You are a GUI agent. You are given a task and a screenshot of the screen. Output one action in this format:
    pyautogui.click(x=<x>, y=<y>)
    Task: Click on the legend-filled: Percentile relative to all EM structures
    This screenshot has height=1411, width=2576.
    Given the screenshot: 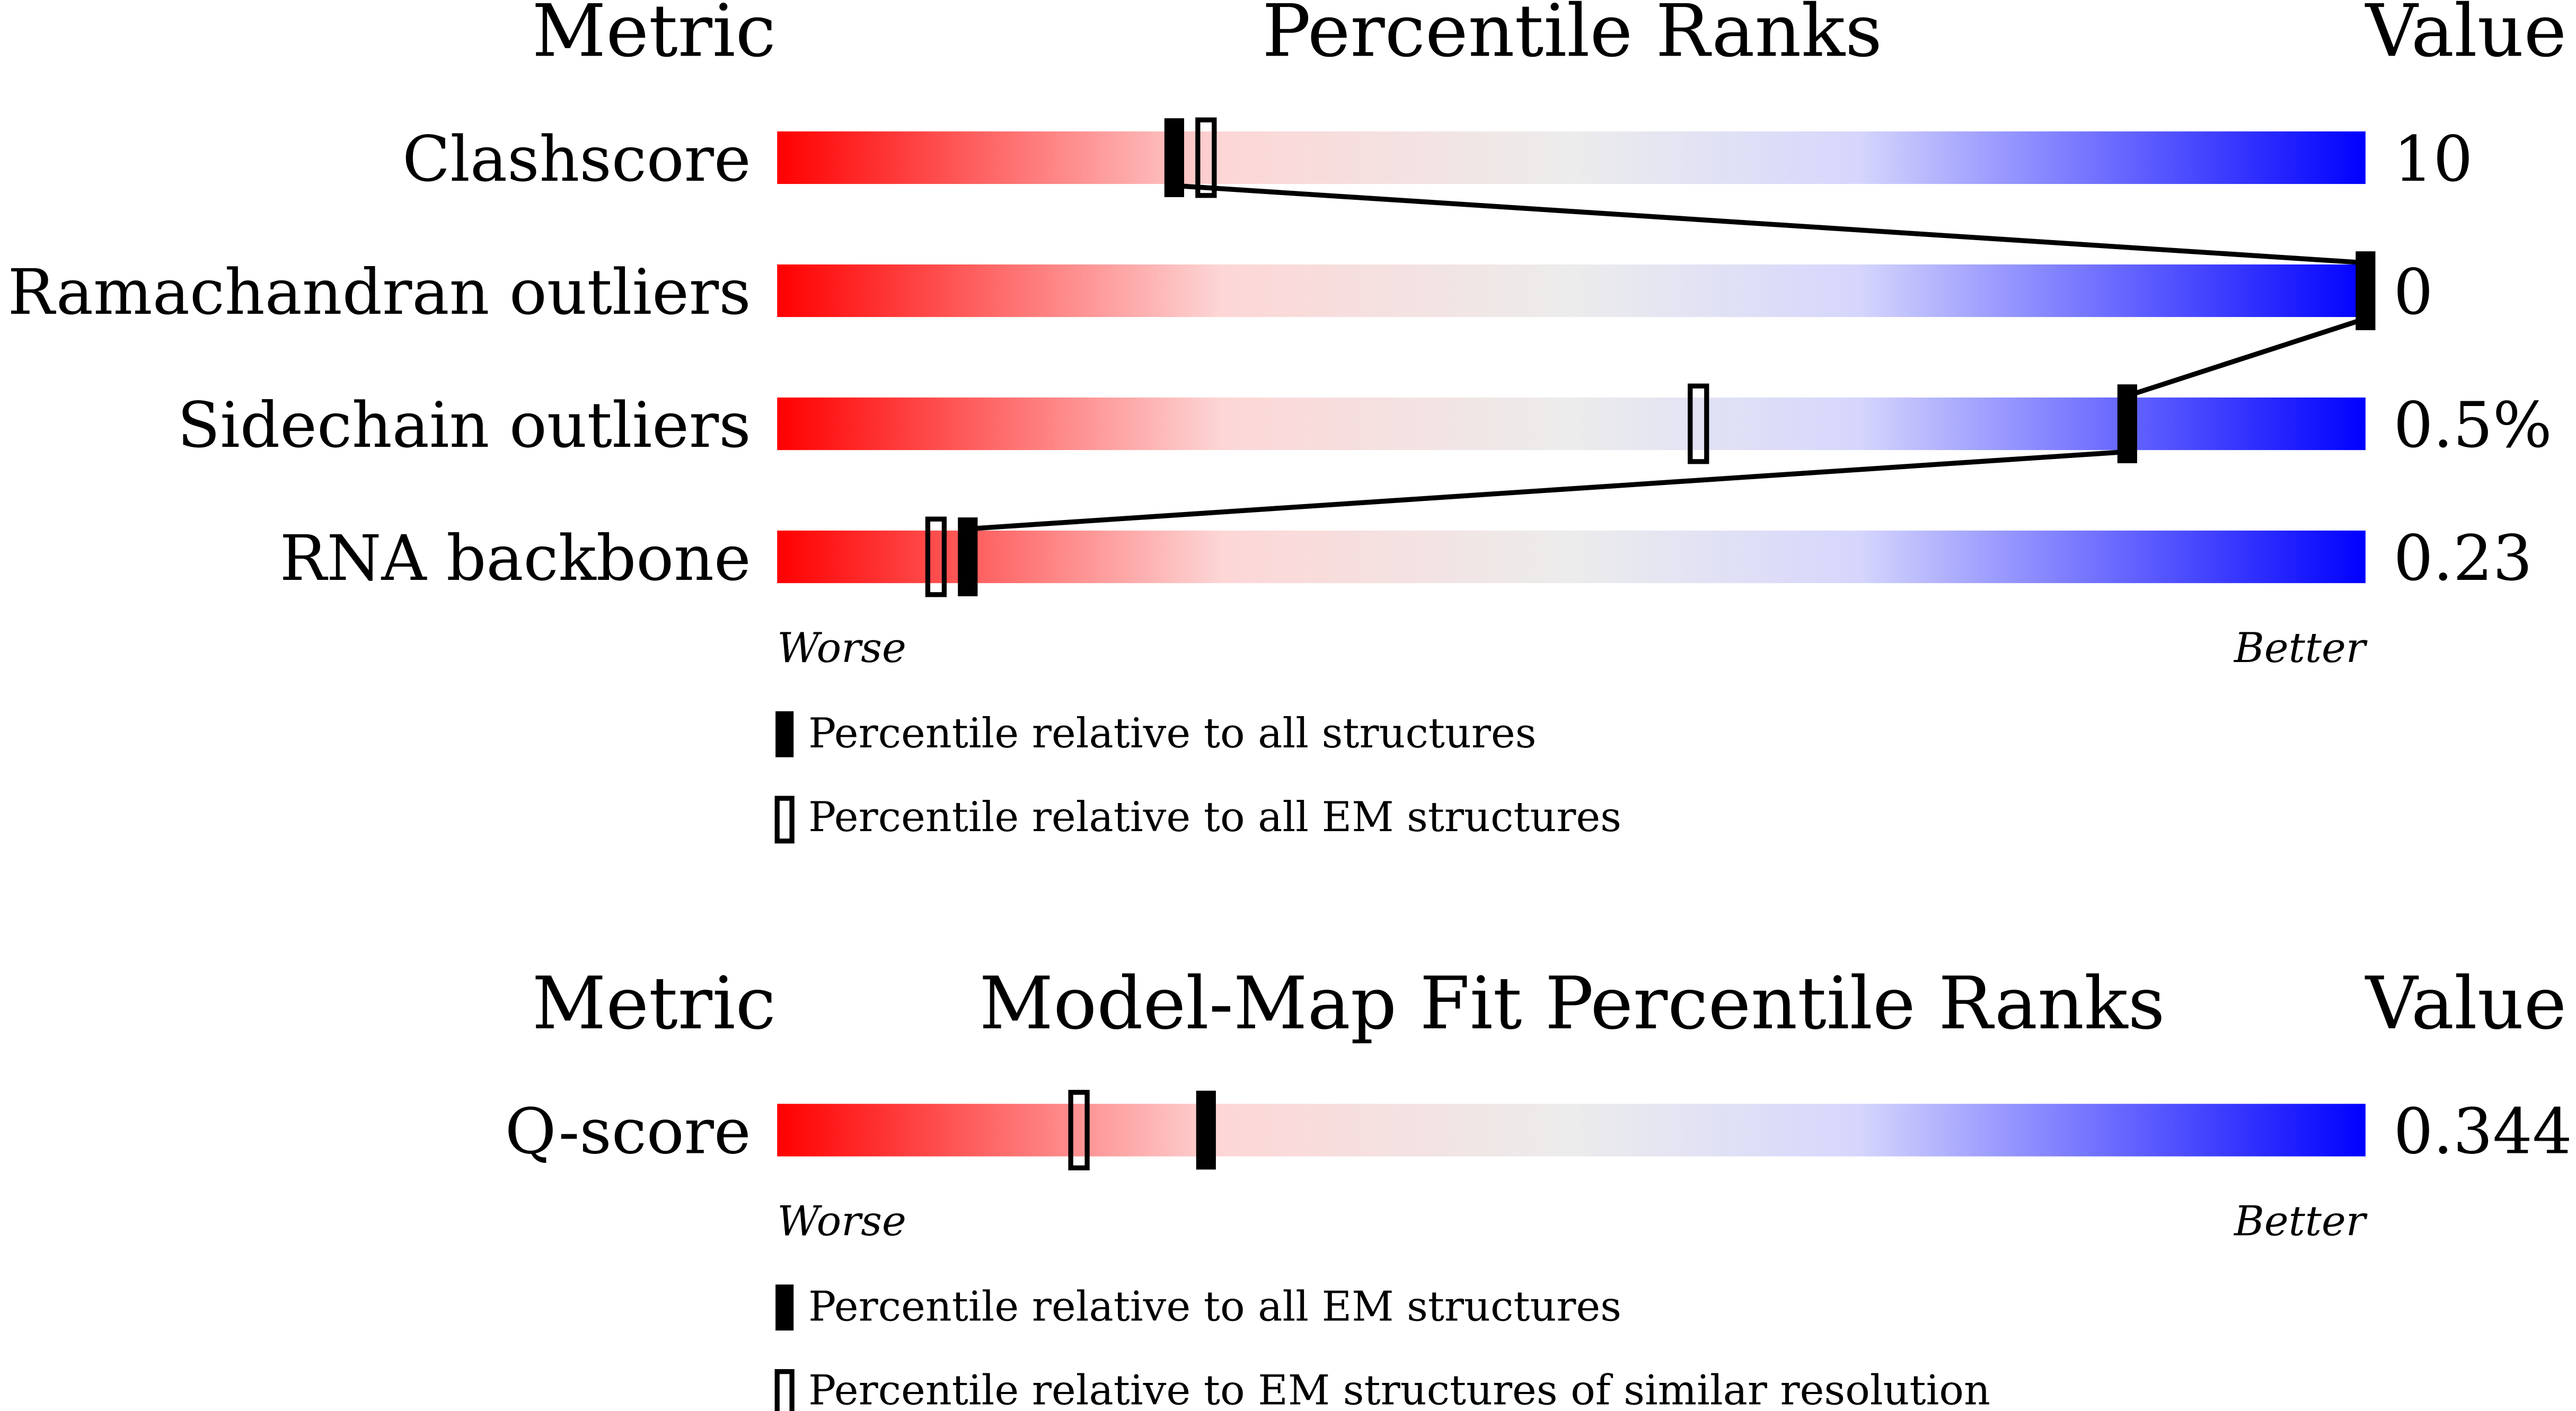 What is the action you would take?
    pyautogui.click(x=1214, y=1307)
    